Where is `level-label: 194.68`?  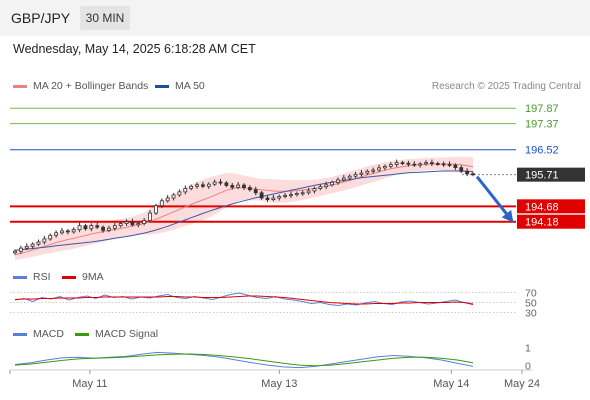 level-label: 194.68 is located at coordinates (542, 207).